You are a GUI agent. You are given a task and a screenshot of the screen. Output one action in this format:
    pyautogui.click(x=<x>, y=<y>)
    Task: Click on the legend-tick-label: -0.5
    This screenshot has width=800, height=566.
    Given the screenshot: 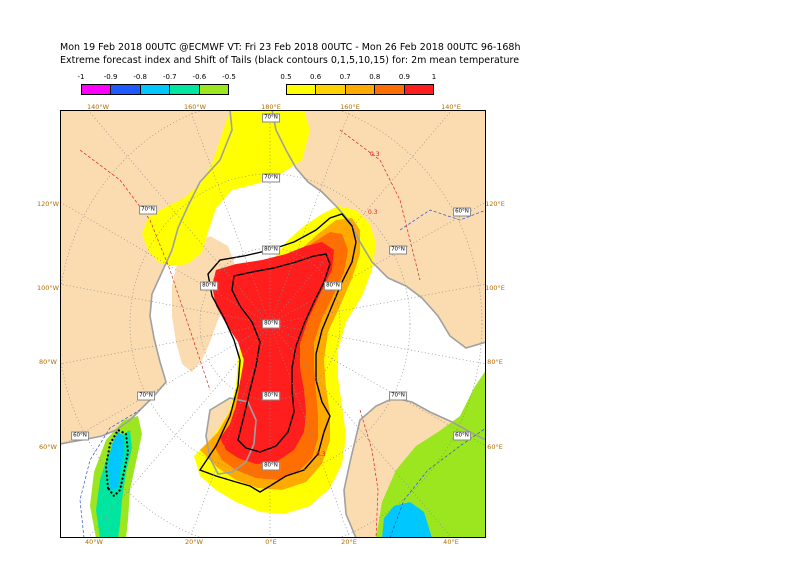 What is the action you would take?
    pyautogui.click(x=229, y=77)
    